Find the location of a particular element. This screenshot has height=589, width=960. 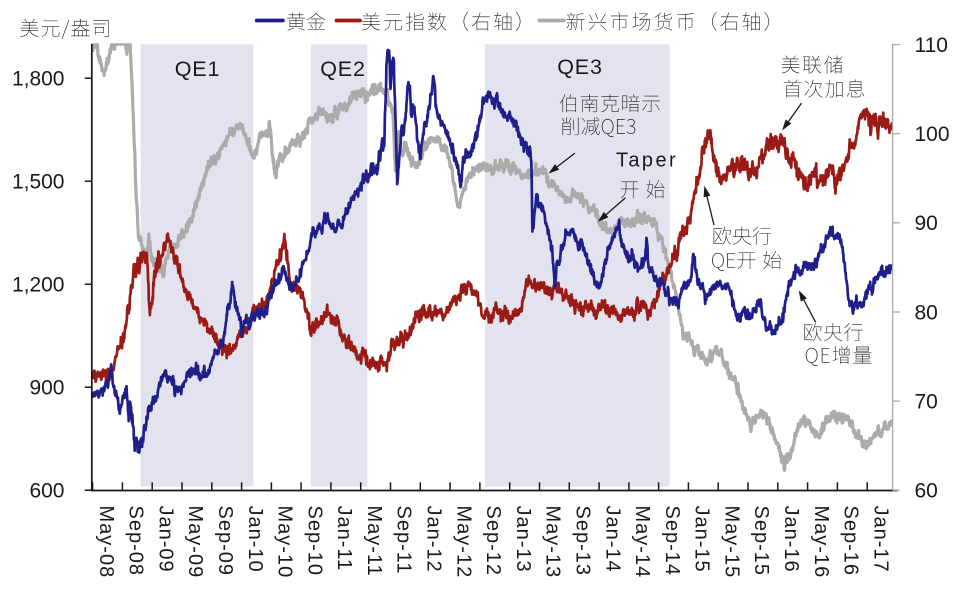

svg-text: 900 is located at coordinates (46, 388).